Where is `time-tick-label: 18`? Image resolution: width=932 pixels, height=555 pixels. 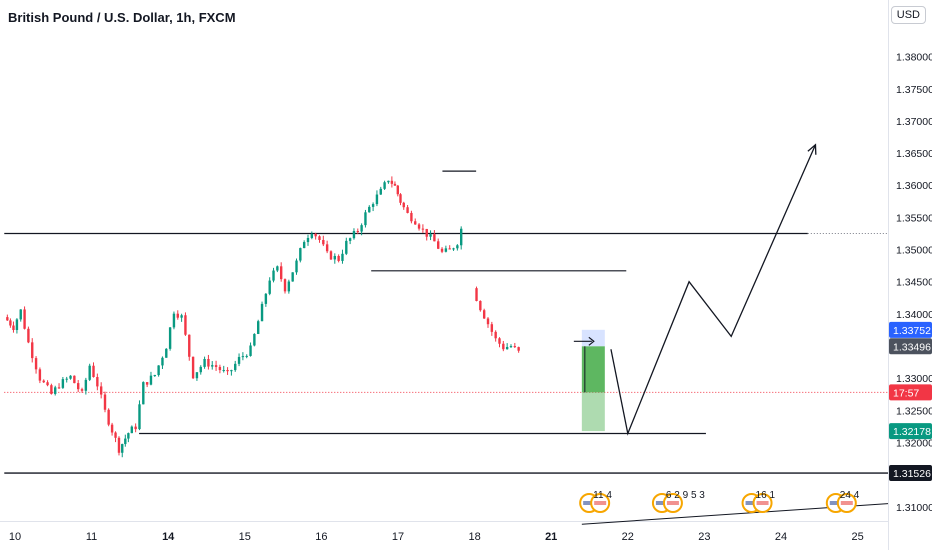
time-tick-label: 18 is located at coordinates (474, 537).